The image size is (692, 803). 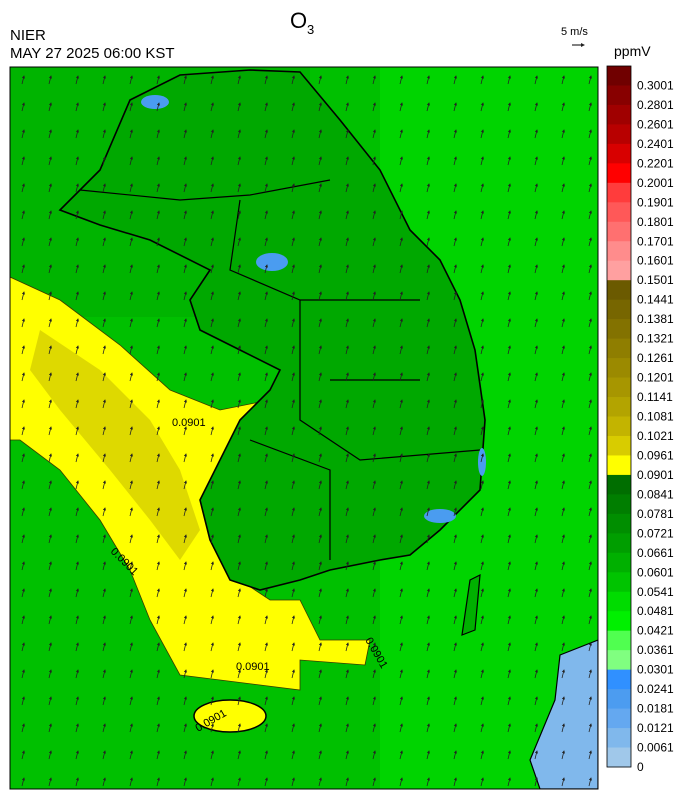 I want to click on colorbar-label: 0.2401, so click(x=655, y=144).